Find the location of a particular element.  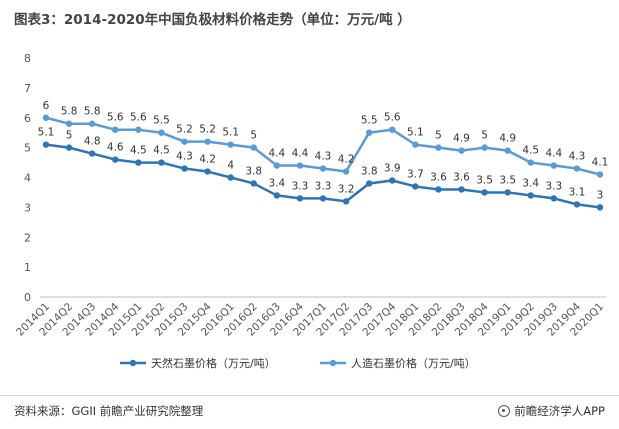

data-label: 4 is located at coordinates (230, 166).